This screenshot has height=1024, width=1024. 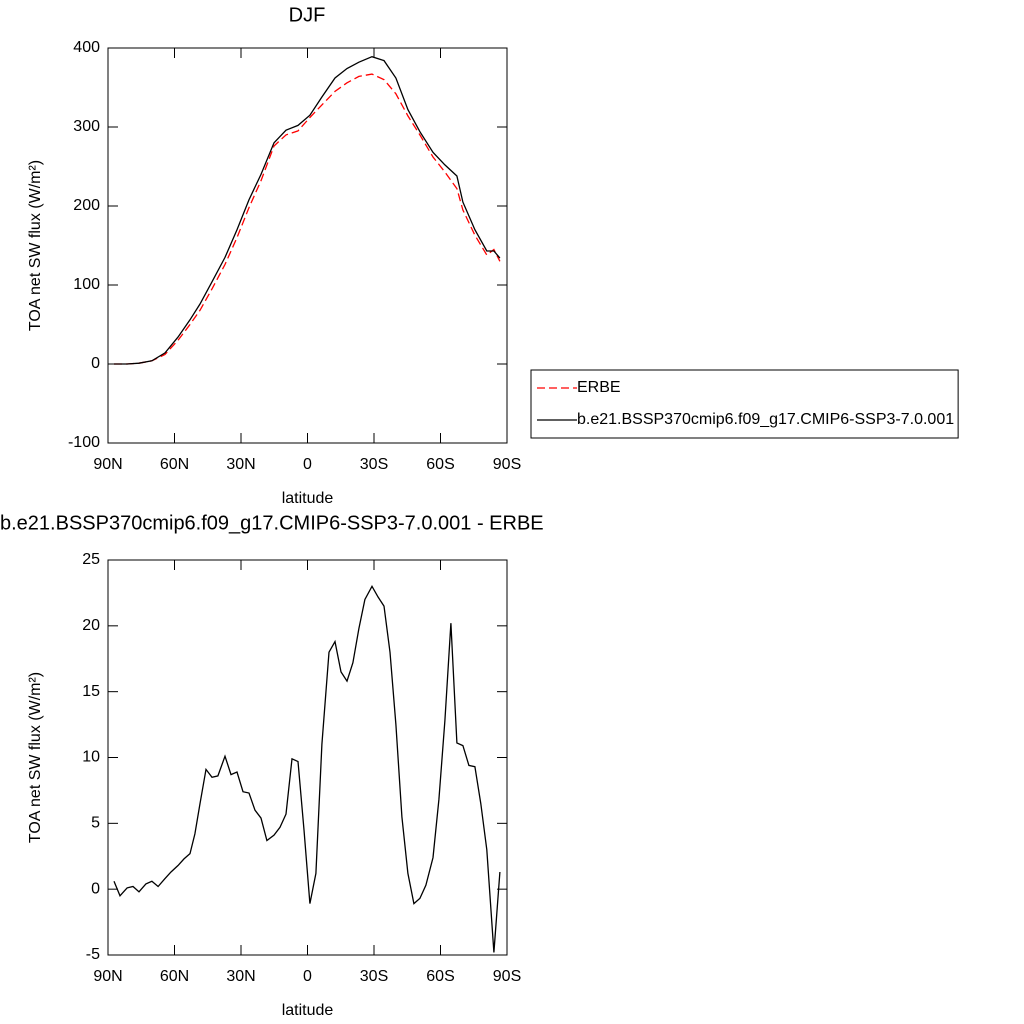 I want to click on y-tick-label: 400, so click(x=86, y=47).